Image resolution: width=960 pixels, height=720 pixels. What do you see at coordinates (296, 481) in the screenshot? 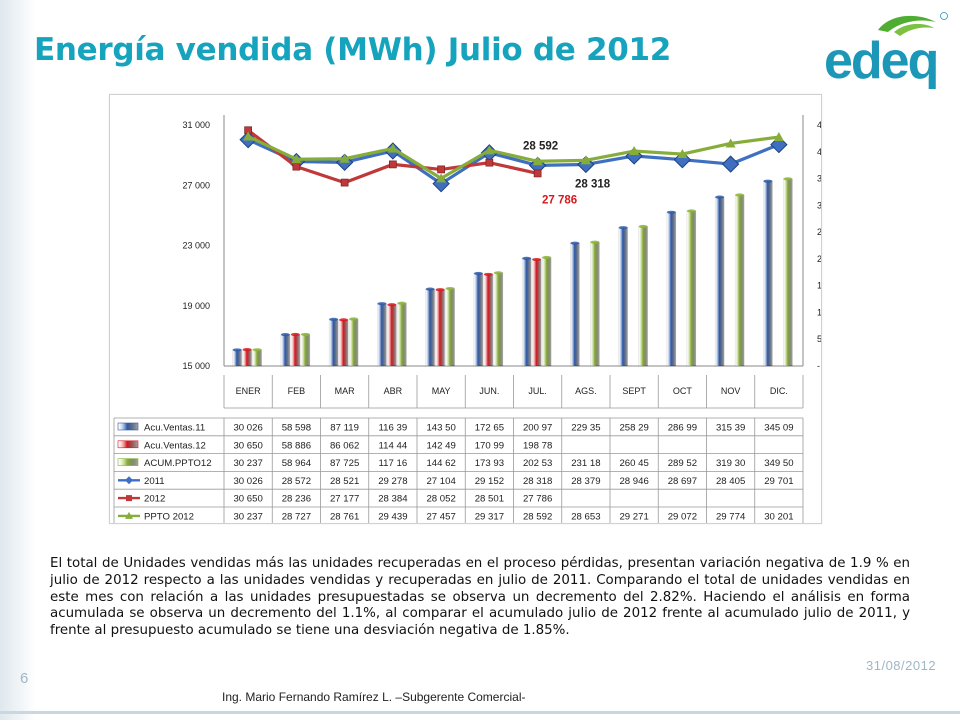
I see `table-cell: 28 572` at bounding box center [296, 481].